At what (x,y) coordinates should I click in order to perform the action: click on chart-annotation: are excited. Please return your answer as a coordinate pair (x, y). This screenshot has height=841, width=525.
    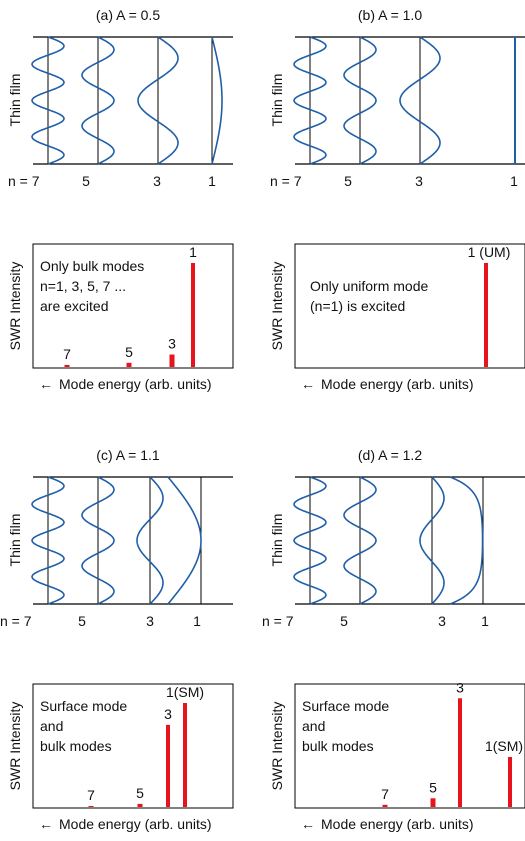
    Looking at the image, I should click on (74, 306).